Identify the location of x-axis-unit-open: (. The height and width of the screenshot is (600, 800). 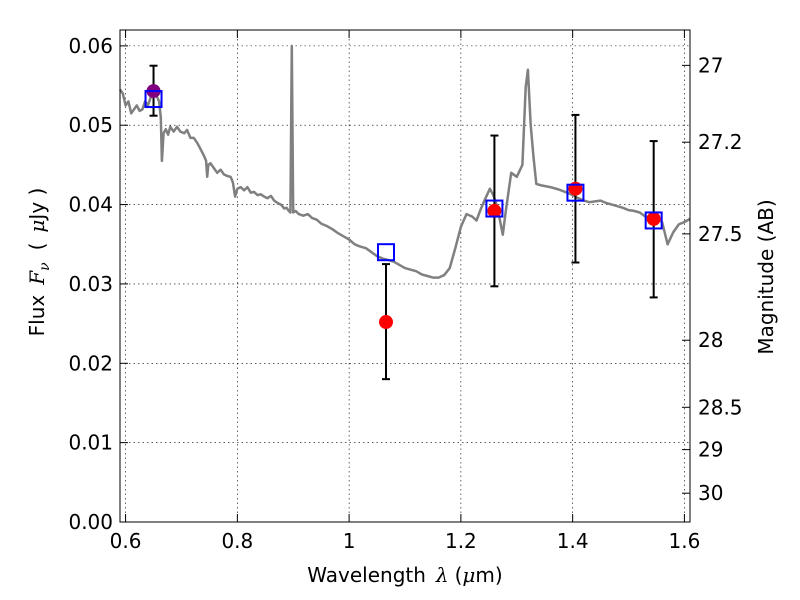
(459, 575).